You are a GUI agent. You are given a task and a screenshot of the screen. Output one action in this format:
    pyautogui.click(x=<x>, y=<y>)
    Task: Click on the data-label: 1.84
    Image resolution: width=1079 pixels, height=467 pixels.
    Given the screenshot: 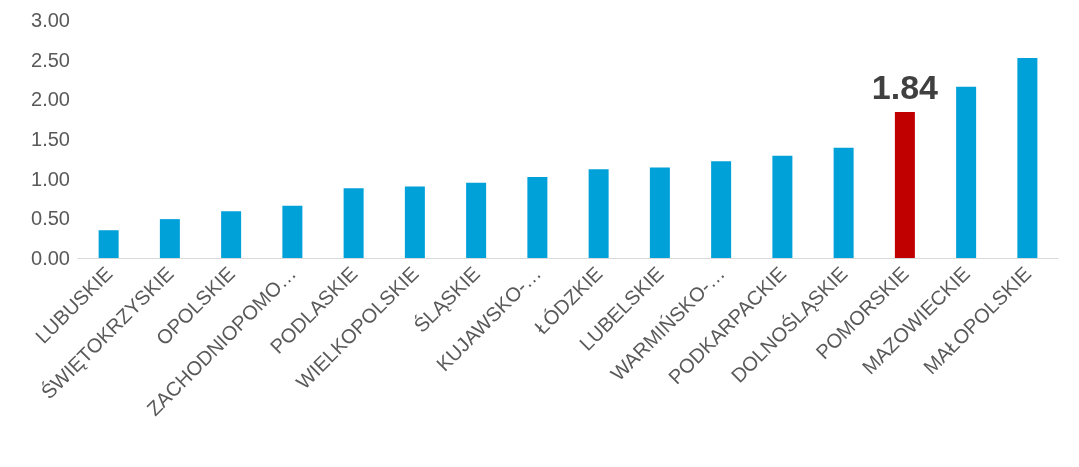 What is the action you would take?
    pyautogui.click(x=905, y=87)
    